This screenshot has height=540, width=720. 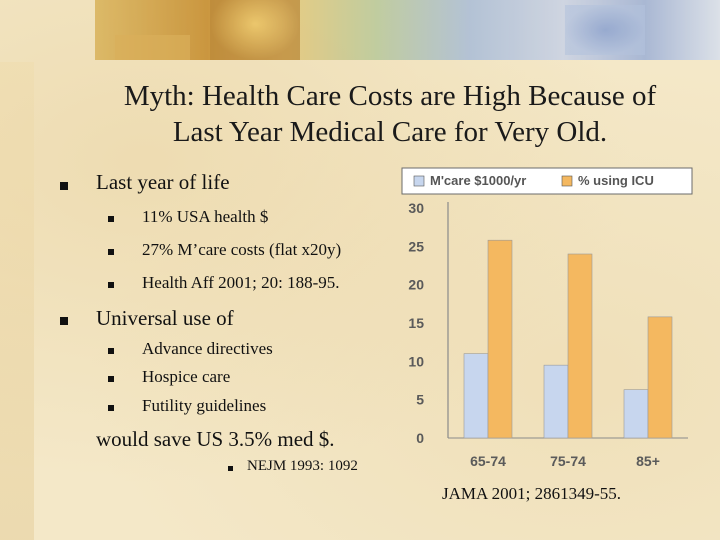 I want to click on y-tick-label: 25, so click(x=416, y=246).